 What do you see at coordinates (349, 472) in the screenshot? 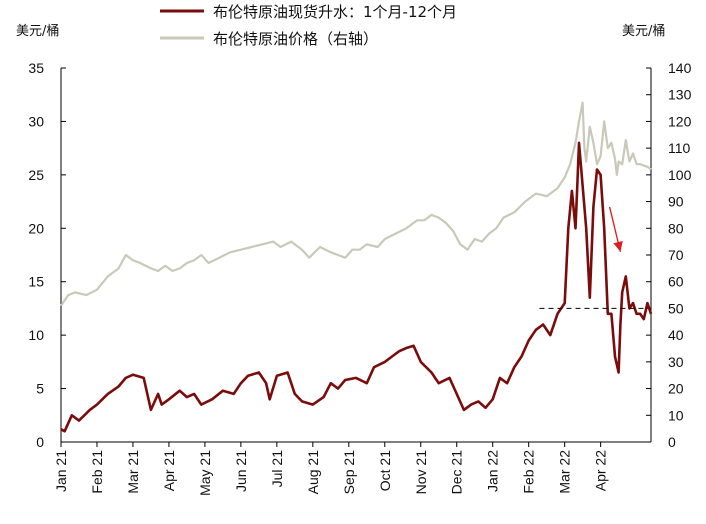
I see `x-tick-label: Sep 21` at bounding box center [349, 472].